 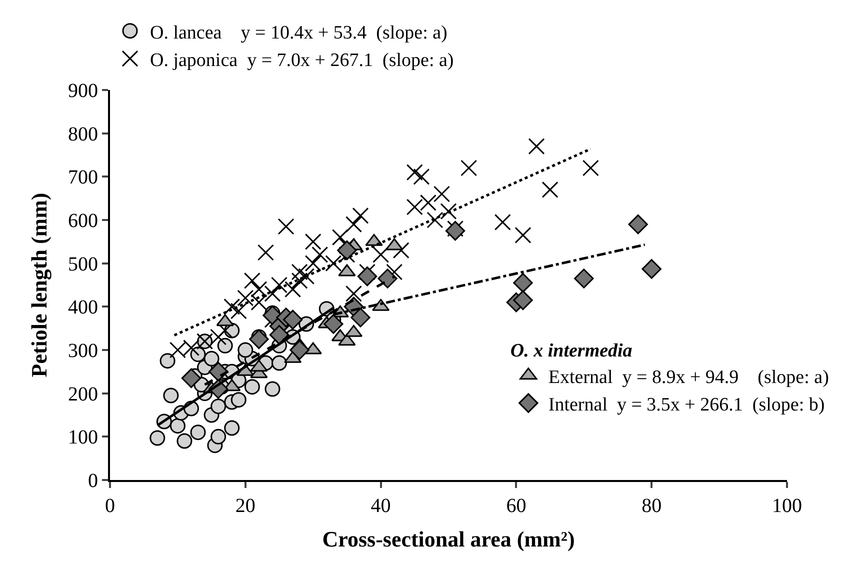 I want to click on y-tick-label: 600, so click(x=83, y=221).